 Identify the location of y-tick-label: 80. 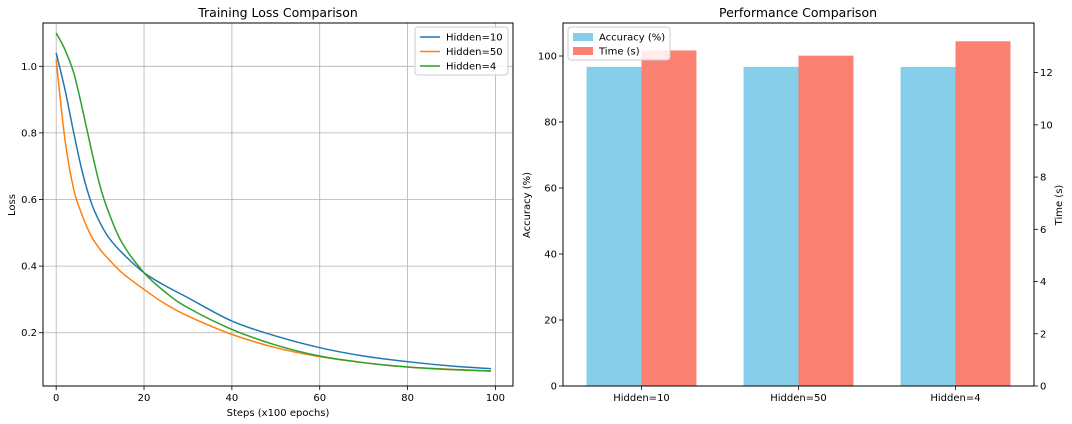
(550, 123).